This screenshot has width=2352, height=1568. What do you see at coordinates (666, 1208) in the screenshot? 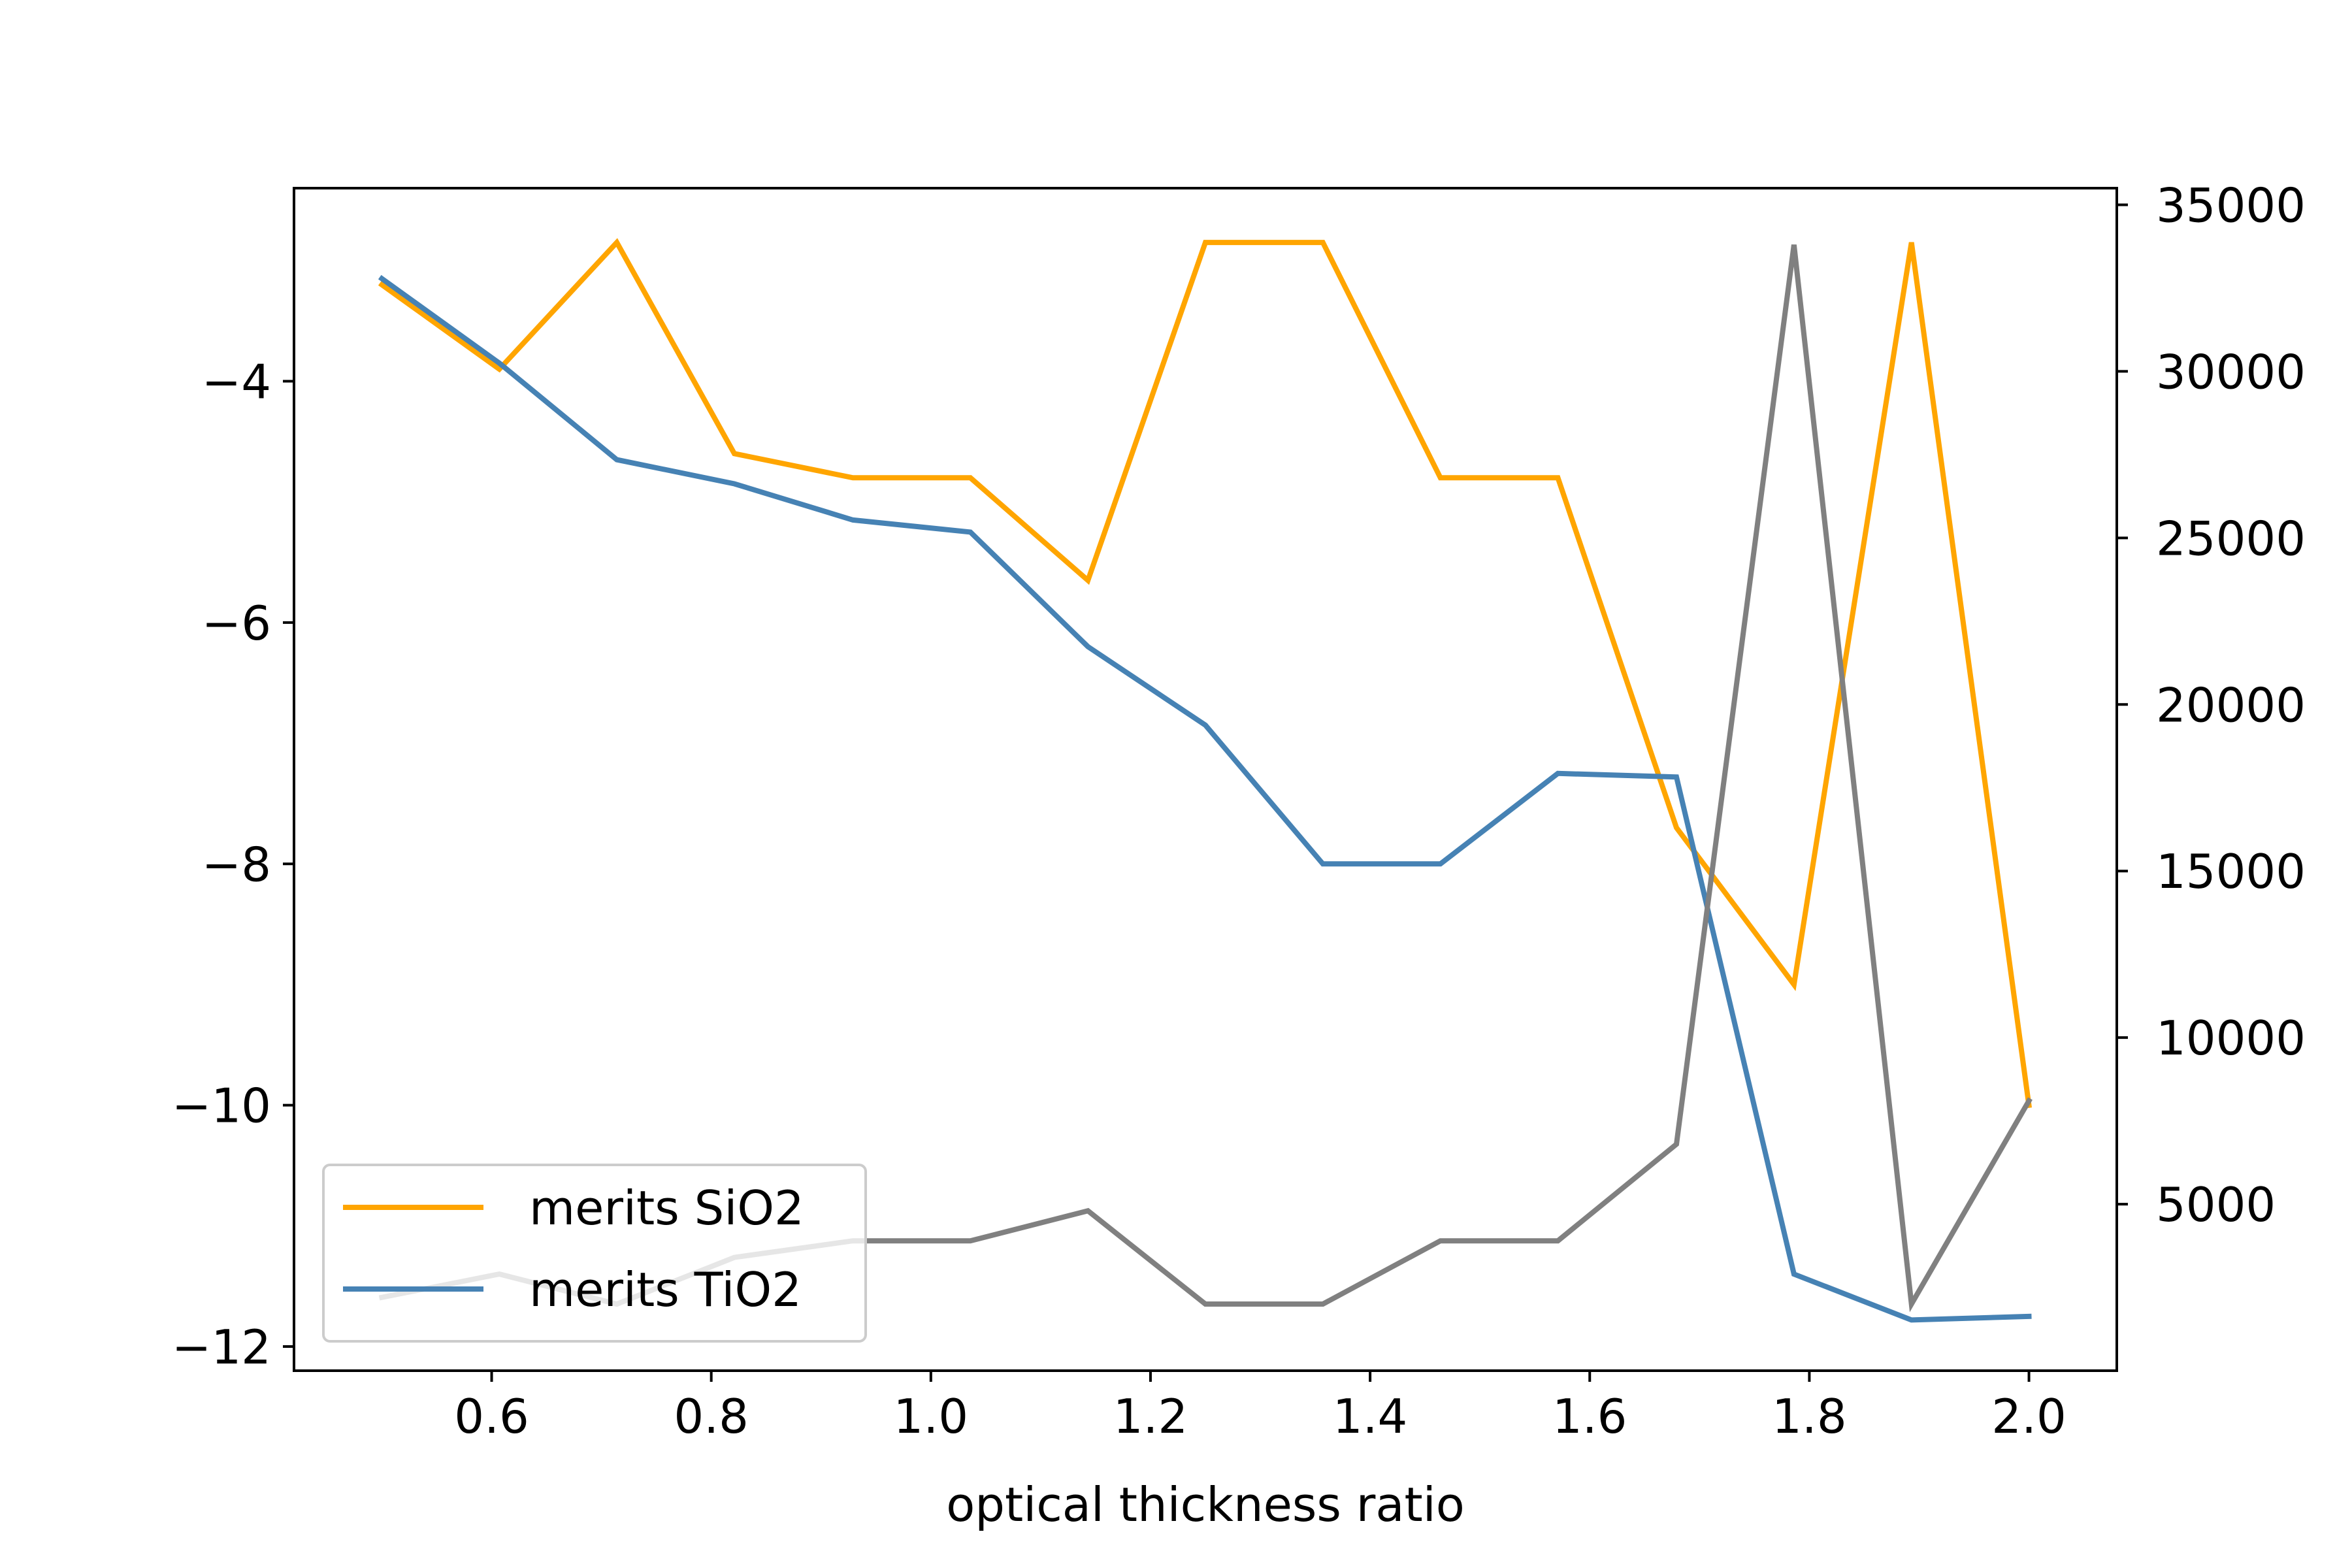
I see `legend-label: merits SiO2` at bounding box center [666, 1208].